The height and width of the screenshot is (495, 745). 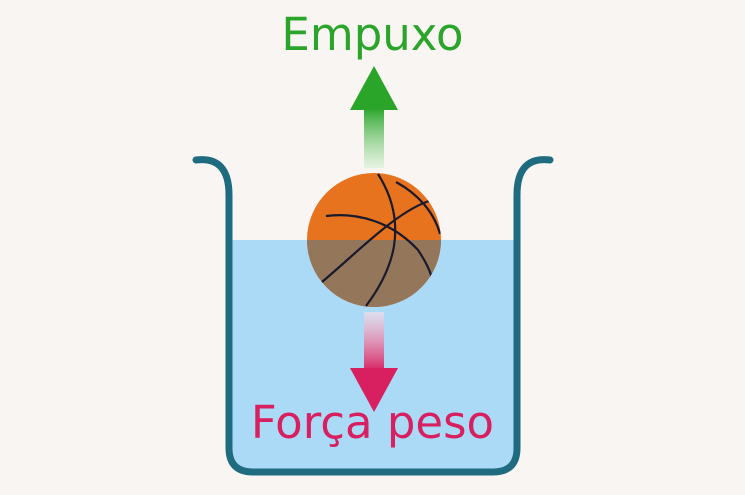 I want to click on basketball-seam-main, so click(x=377, y=240).